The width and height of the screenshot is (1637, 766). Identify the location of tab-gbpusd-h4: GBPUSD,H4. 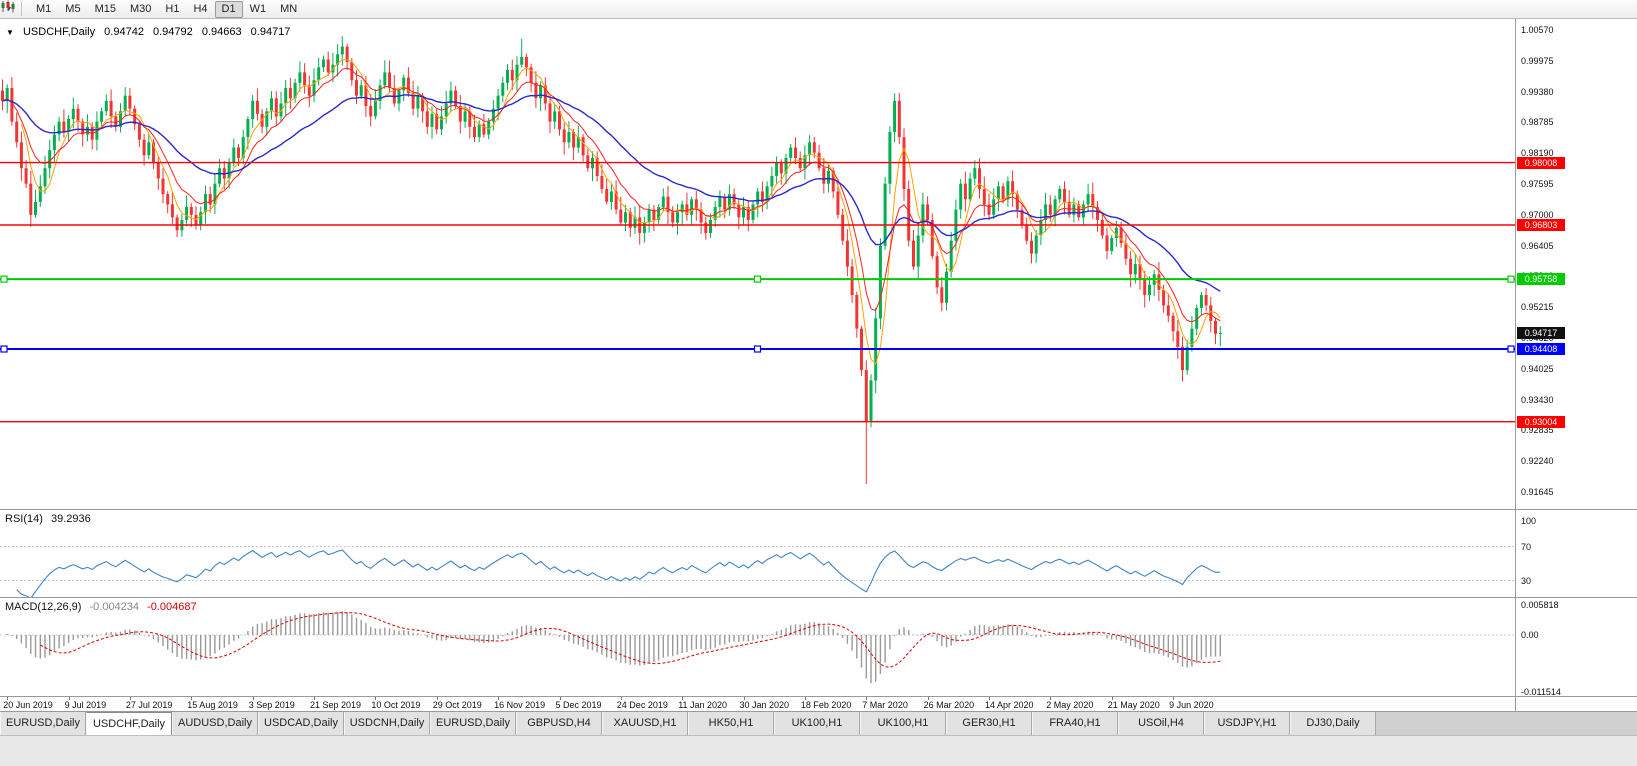
(559, 724).